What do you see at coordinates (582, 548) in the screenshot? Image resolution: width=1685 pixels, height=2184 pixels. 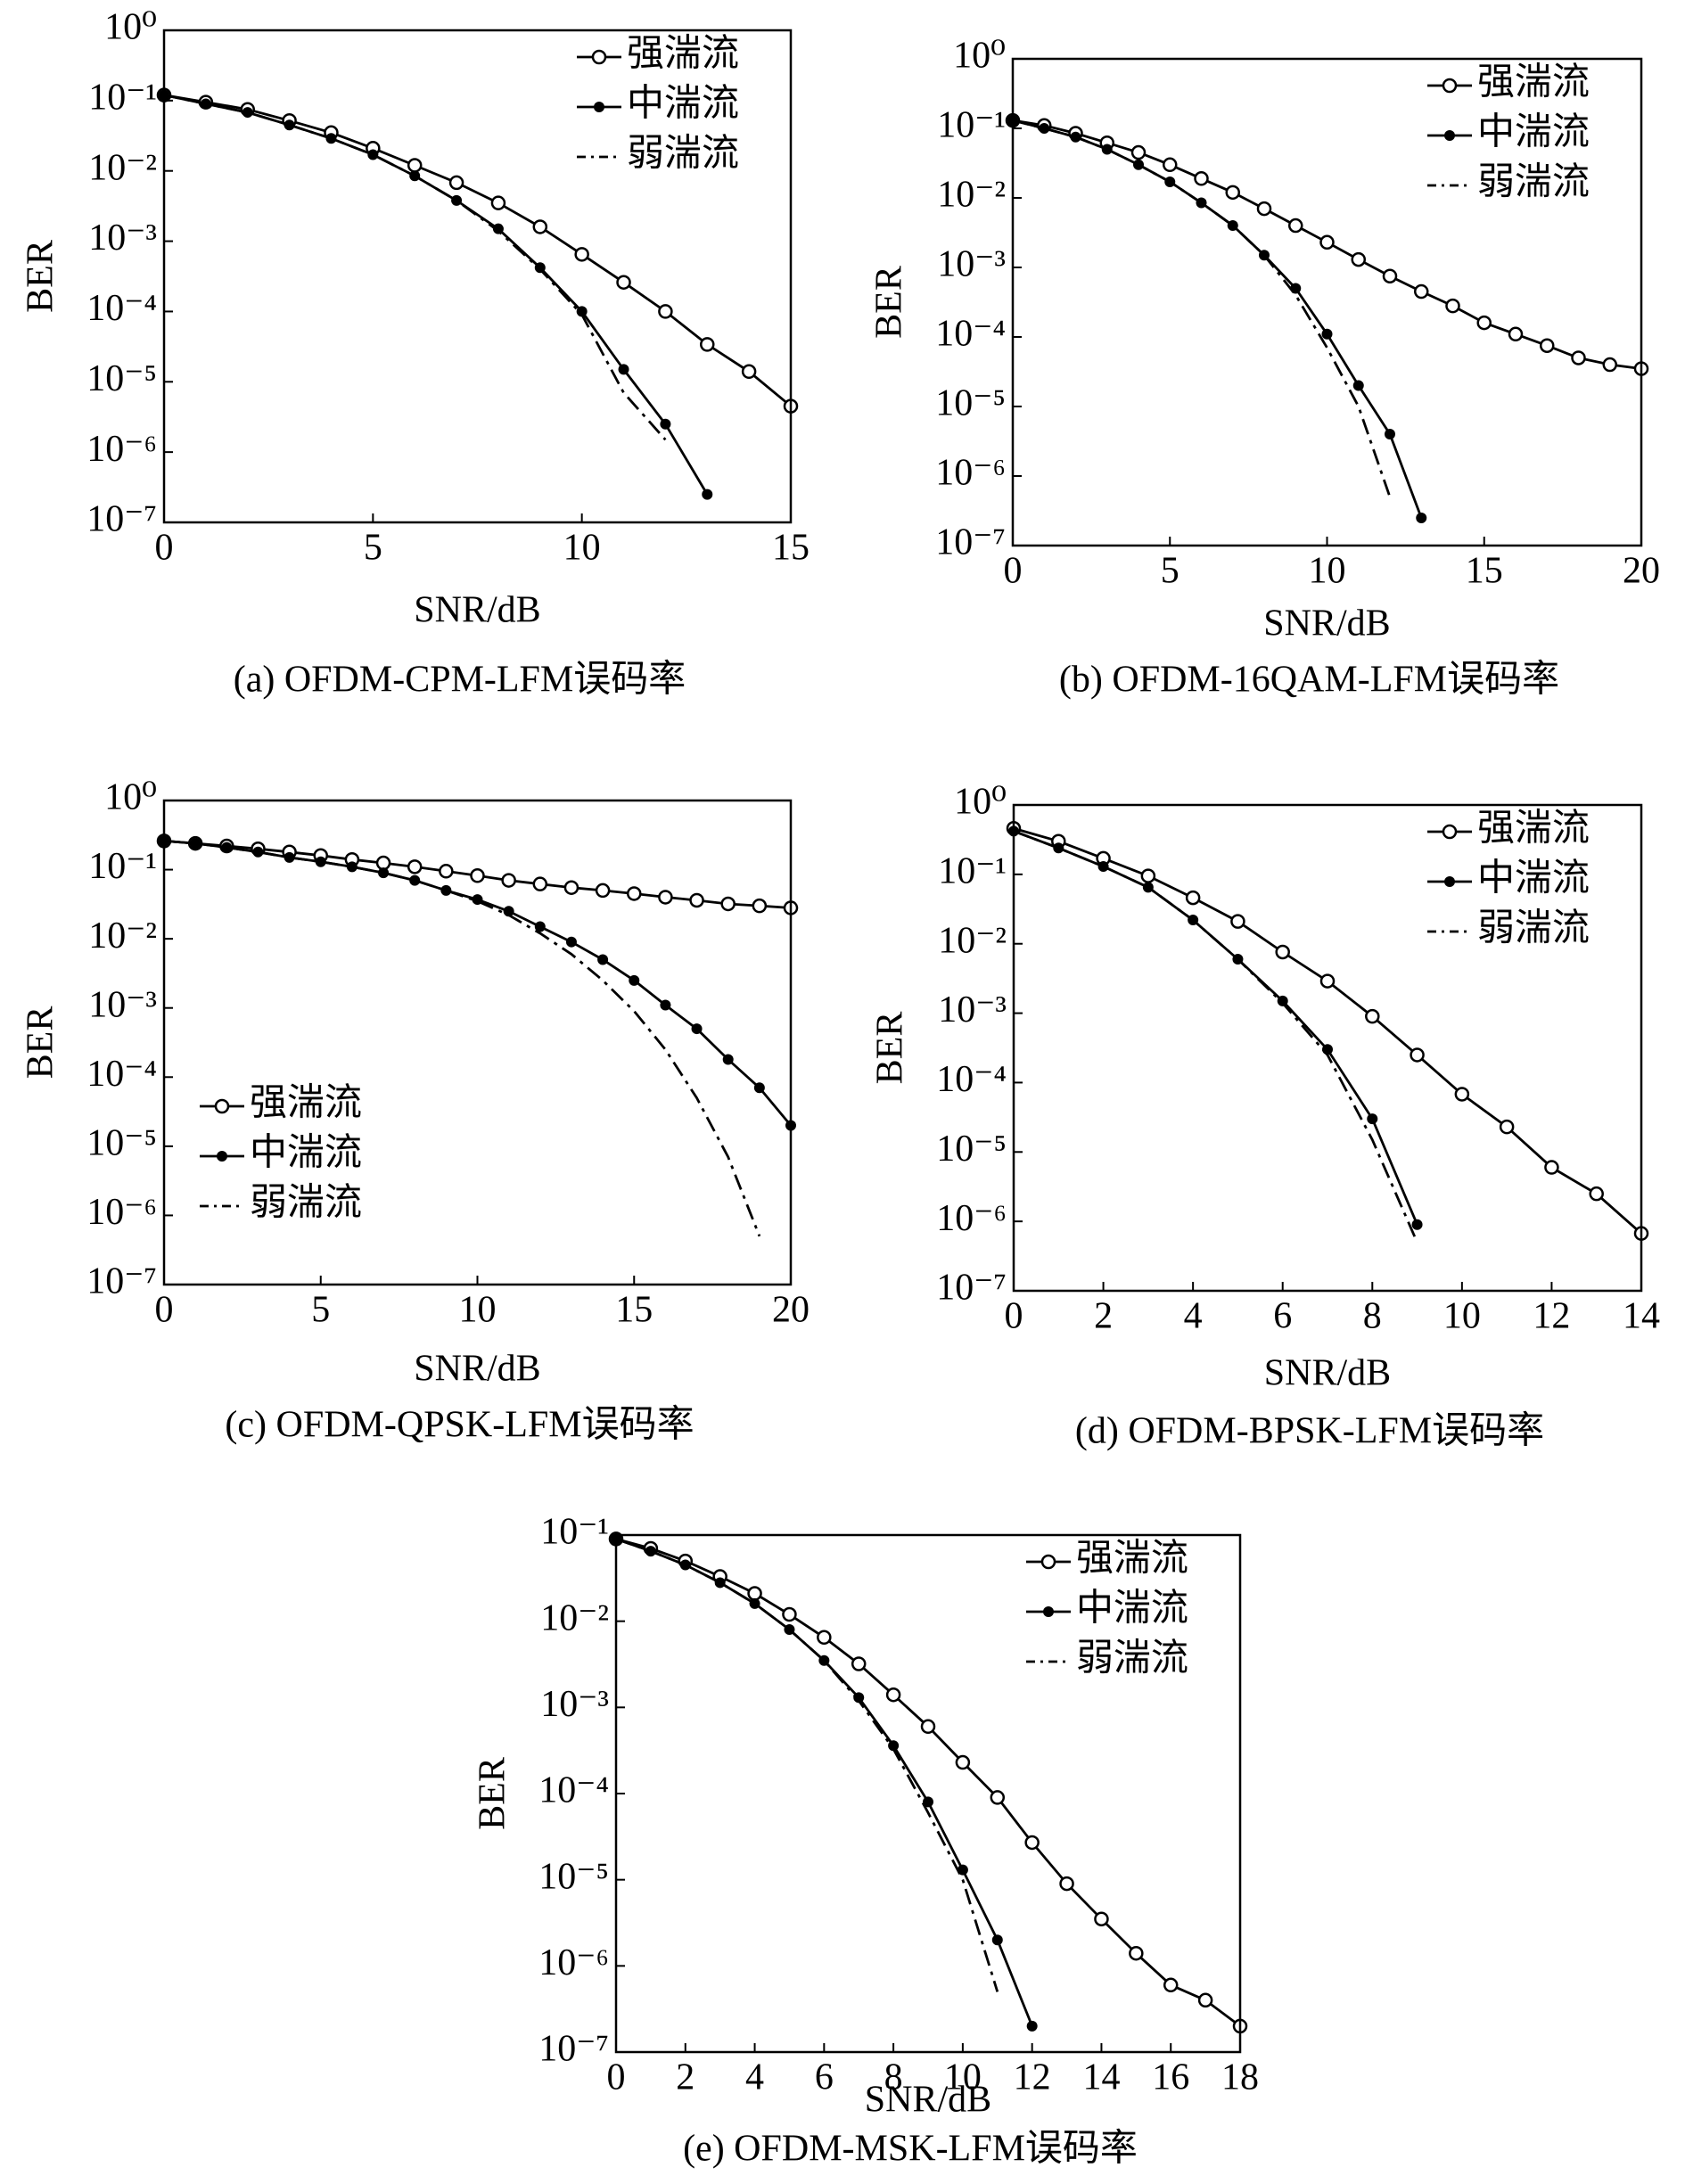 I see `x-tick-label: 10` at bounding box center [582, 548].